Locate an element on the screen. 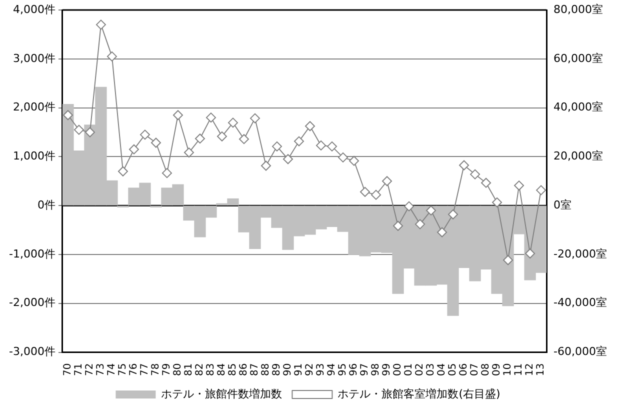 The image size is (624, 412). x-tick-label: 11 is located at coordinates (519, 369).